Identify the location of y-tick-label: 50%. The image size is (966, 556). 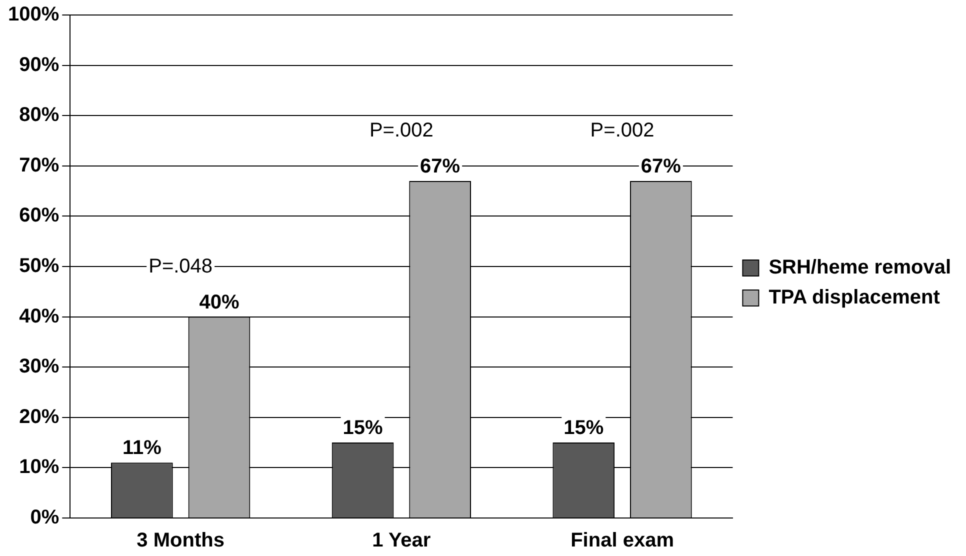
(39, 266).